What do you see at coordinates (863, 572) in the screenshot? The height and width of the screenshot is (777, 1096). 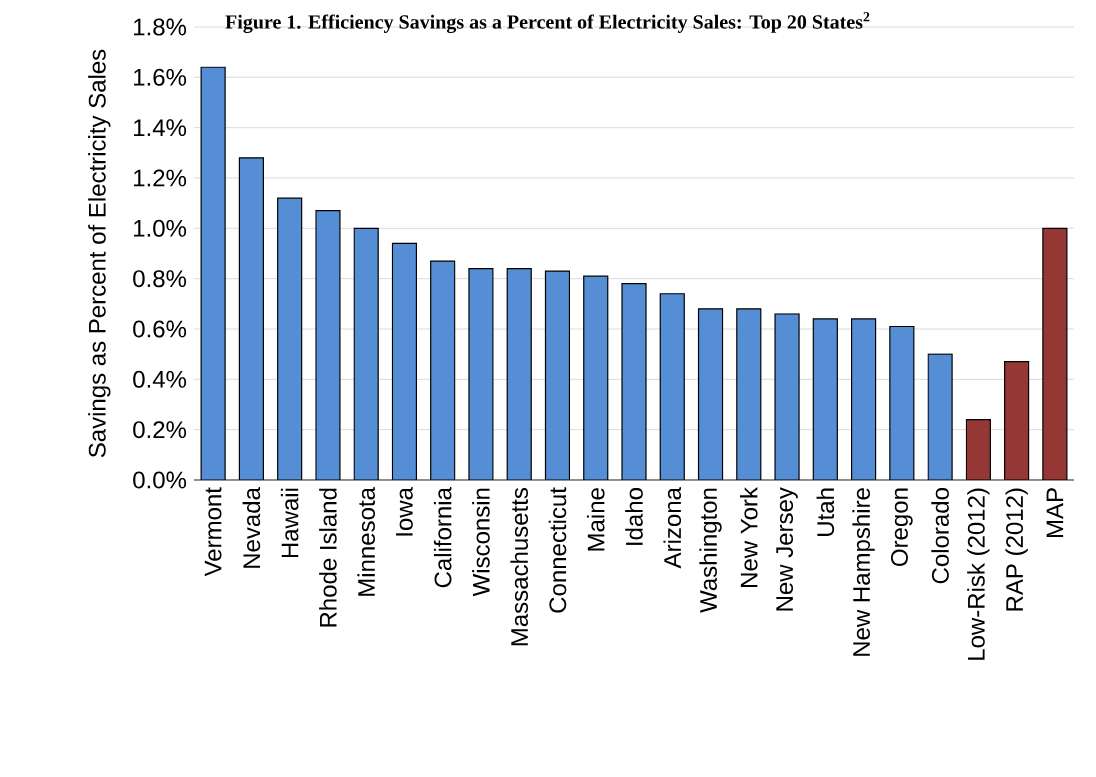 I see `x-tick-label: New Hampshire` at bounding box center [863, 572].